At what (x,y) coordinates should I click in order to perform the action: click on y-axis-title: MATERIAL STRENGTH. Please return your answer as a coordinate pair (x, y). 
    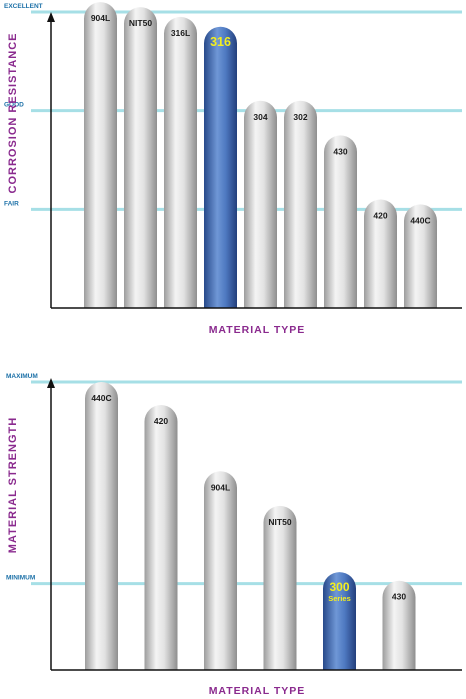
    Looking at the image, I should click on (13, 485).